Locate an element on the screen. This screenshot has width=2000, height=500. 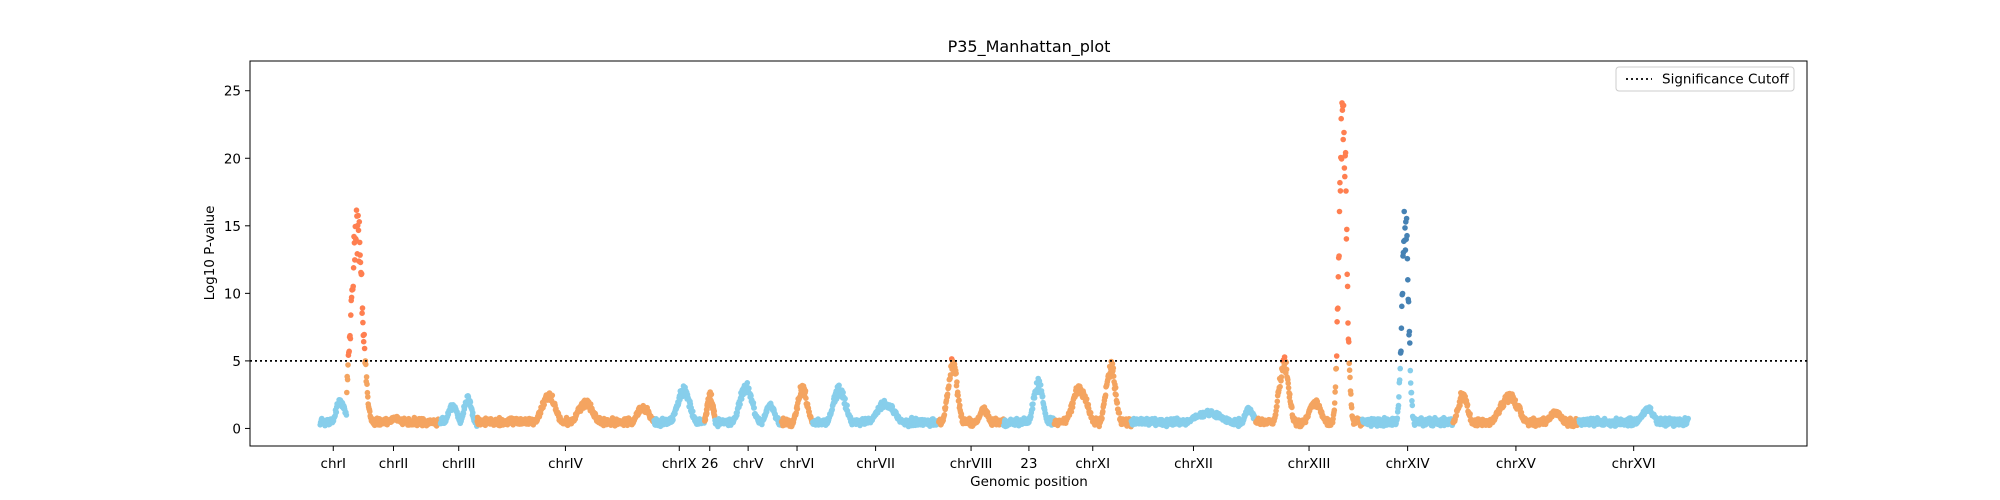
x-tick-label-chrII: chrII is located at coordinates (394, 464).